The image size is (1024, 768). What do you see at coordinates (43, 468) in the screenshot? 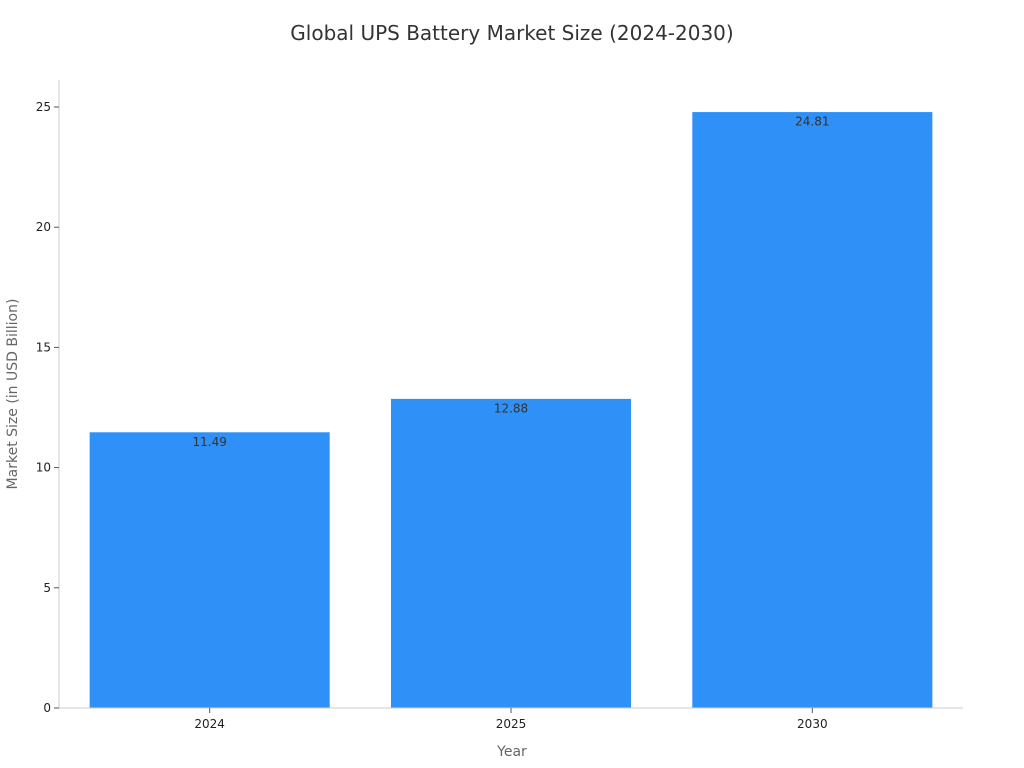
I see `y-tick-label-10: 10` at bounding box center [43, 468].